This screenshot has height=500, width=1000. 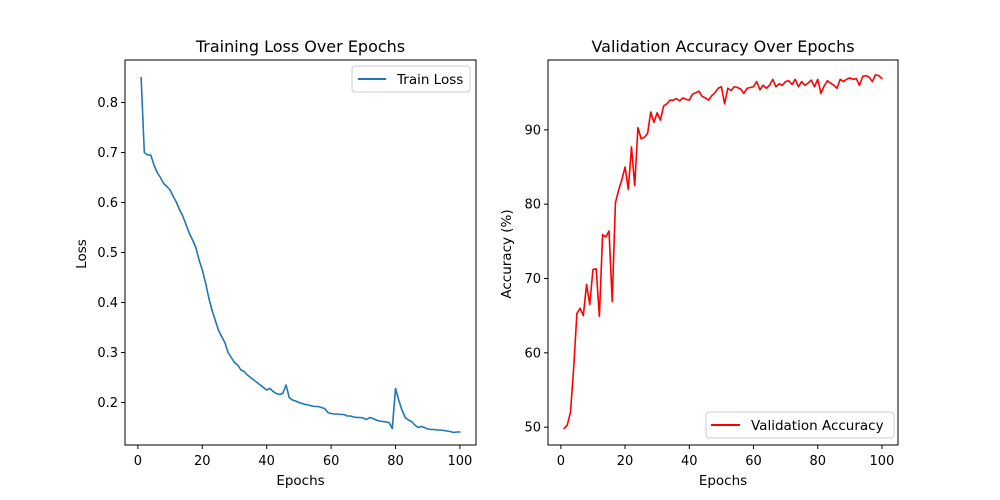 What do you see at coordinates (107, 103) in the screenshot?
I see `y-tick-label: 0.8` at bounding box center [107, 103].